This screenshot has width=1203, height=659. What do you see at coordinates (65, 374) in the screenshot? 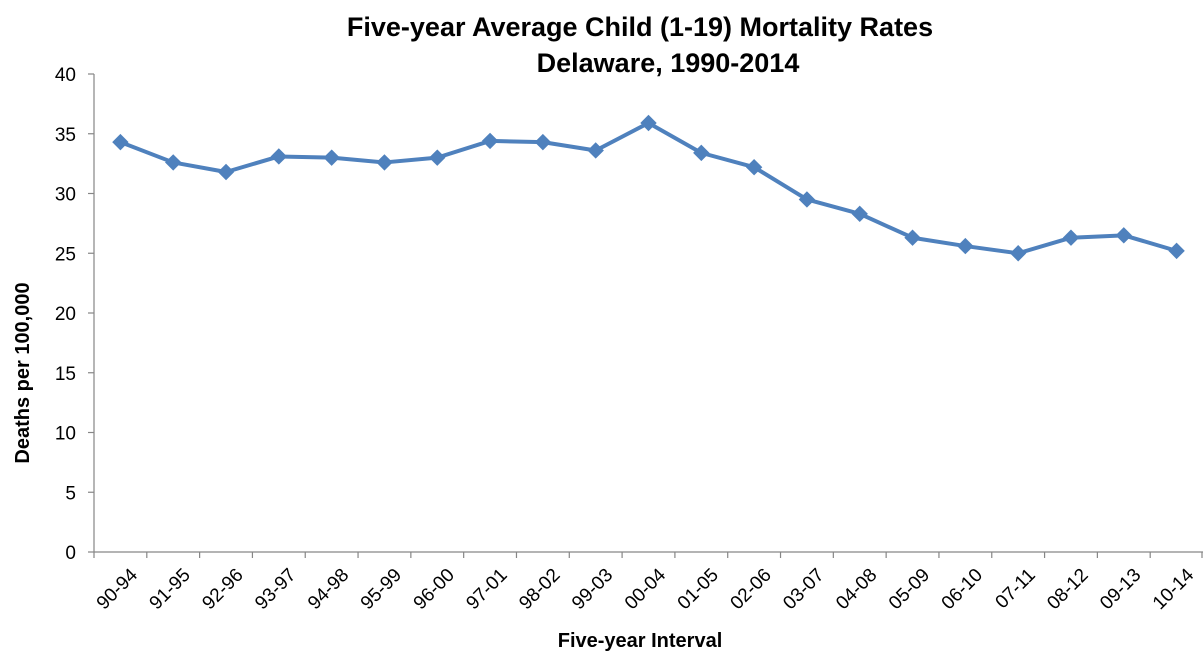
I see `y-tick-label: 15` at bounding box center [65, 374].